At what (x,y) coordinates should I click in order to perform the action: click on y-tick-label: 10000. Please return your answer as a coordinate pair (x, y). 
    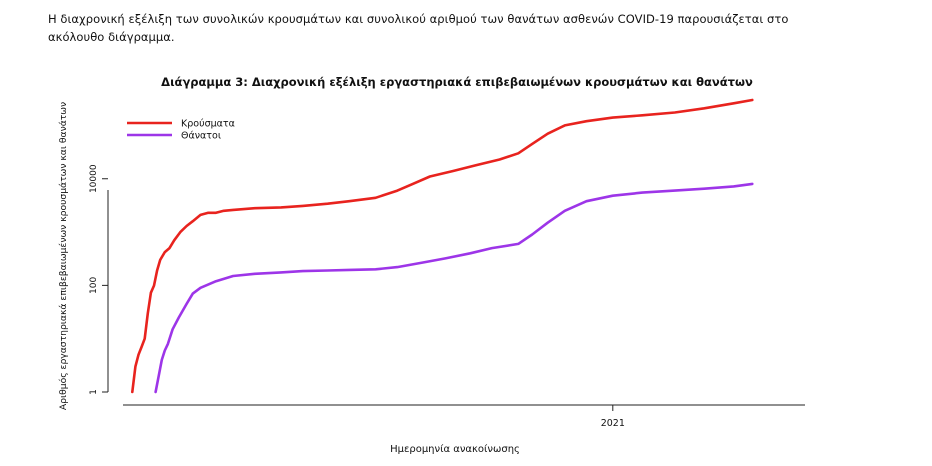
    Looking at the image, I should click on (94, 178).